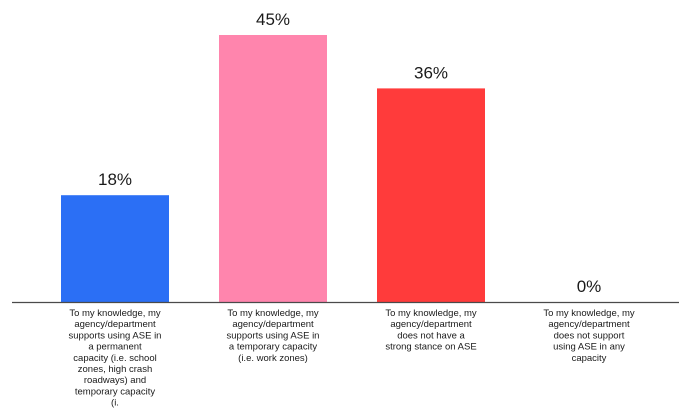 This screenshot has height=420, width=679. I want to click on value-label-3: 36%, so click(431, 72).